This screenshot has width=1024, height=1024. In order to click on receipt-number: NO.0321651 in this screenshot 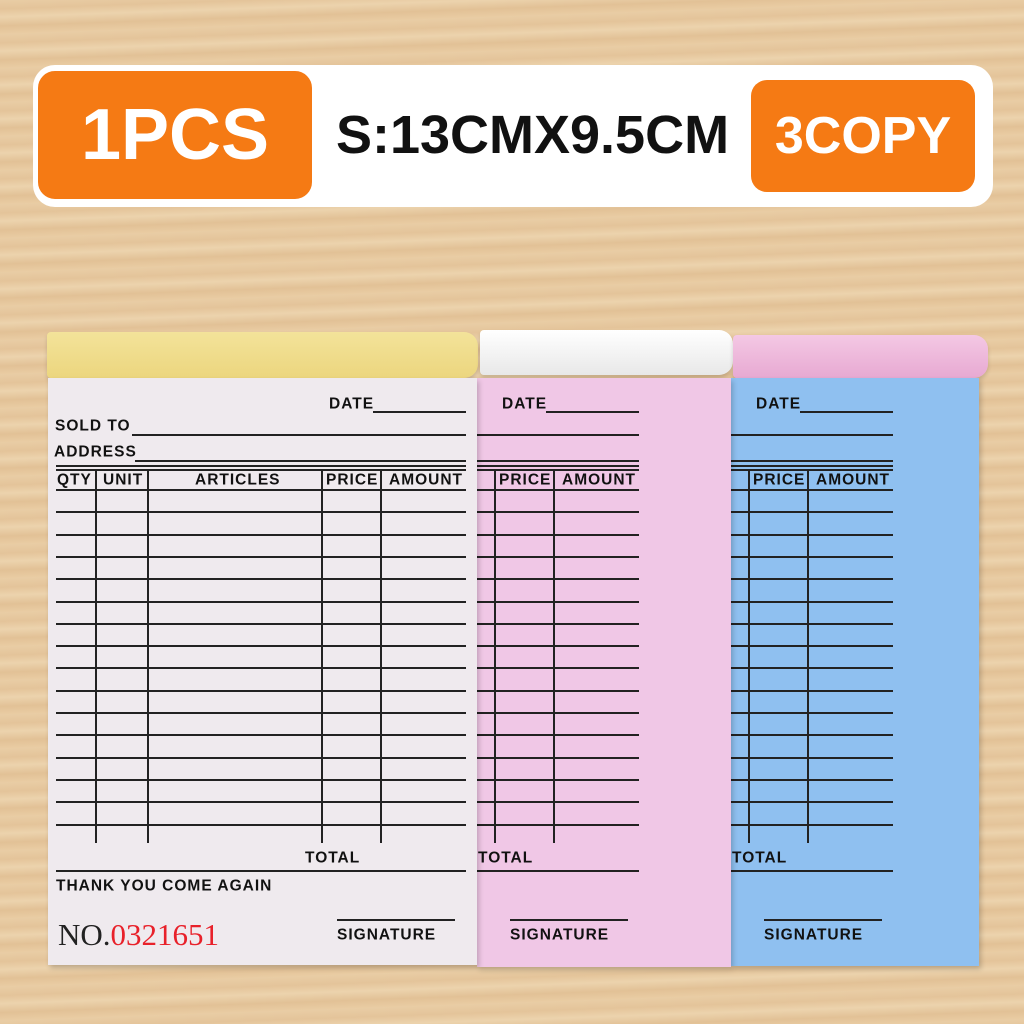, I will do `click(138, 935)`.